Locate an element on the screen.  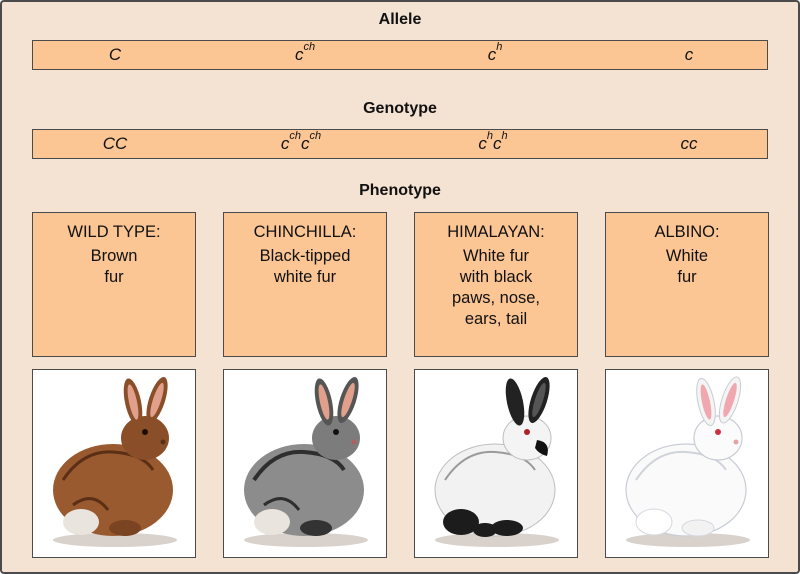
genotype-cchcch: cchcch is located at coordinates (301, 141).